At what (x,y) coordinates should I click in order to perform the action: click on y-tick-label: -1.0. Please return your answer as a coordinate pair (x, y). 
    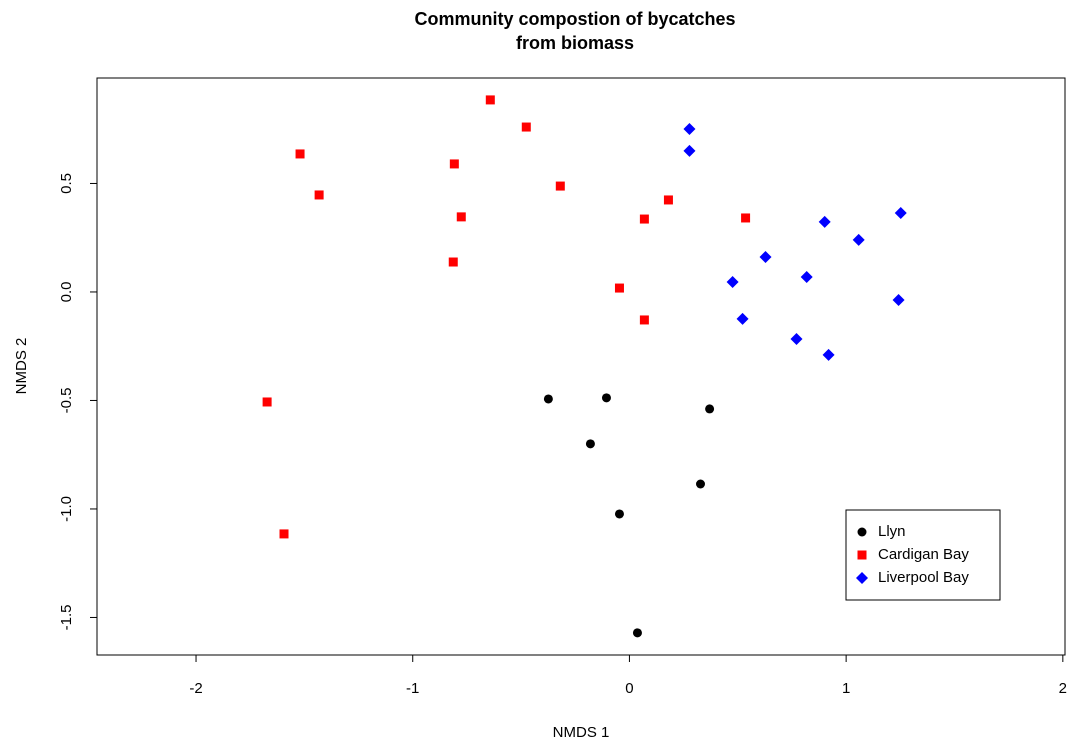
    Looking at the image, I should click on (66, 509).